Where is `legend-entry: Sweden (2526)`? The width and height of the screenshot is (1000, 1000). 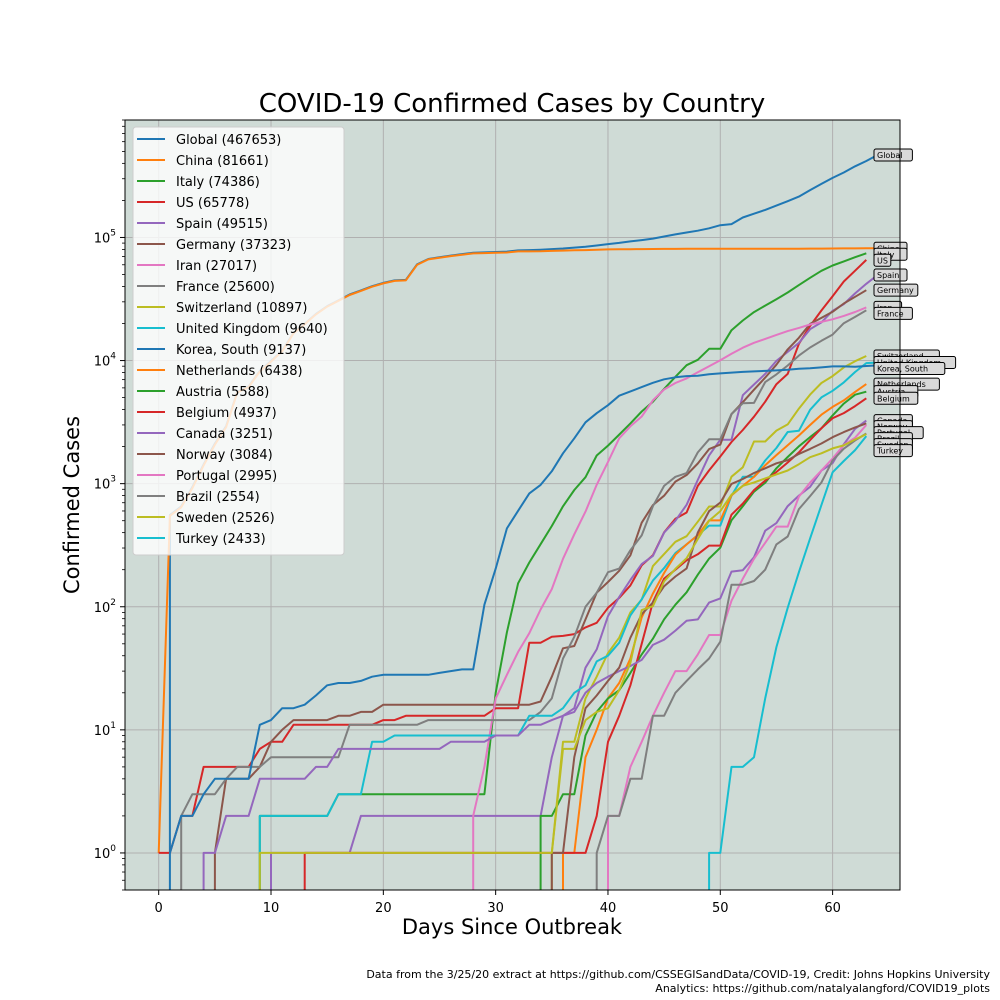 legend-entry: Sweden (2526) is located at coordinates (206, 518).